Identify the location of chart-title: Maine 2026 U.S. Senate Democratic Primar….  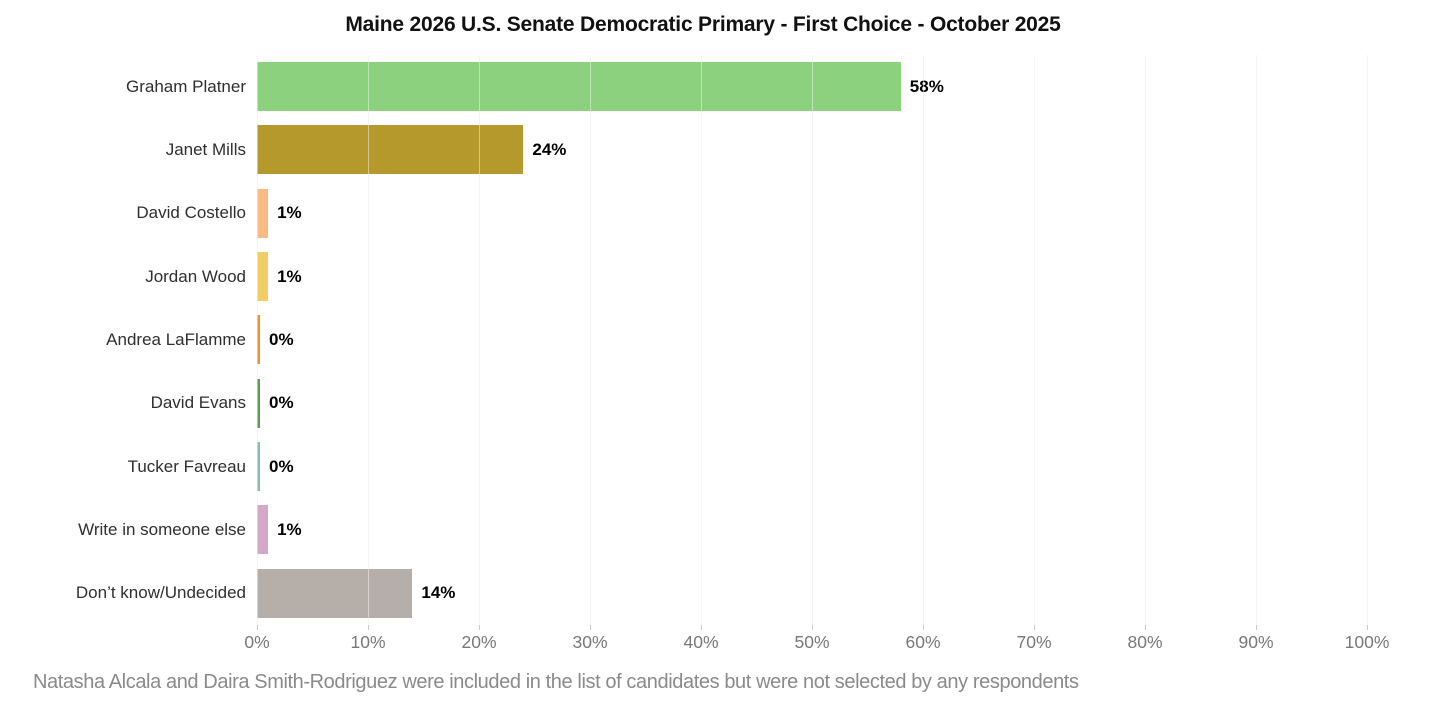
(703, 24).